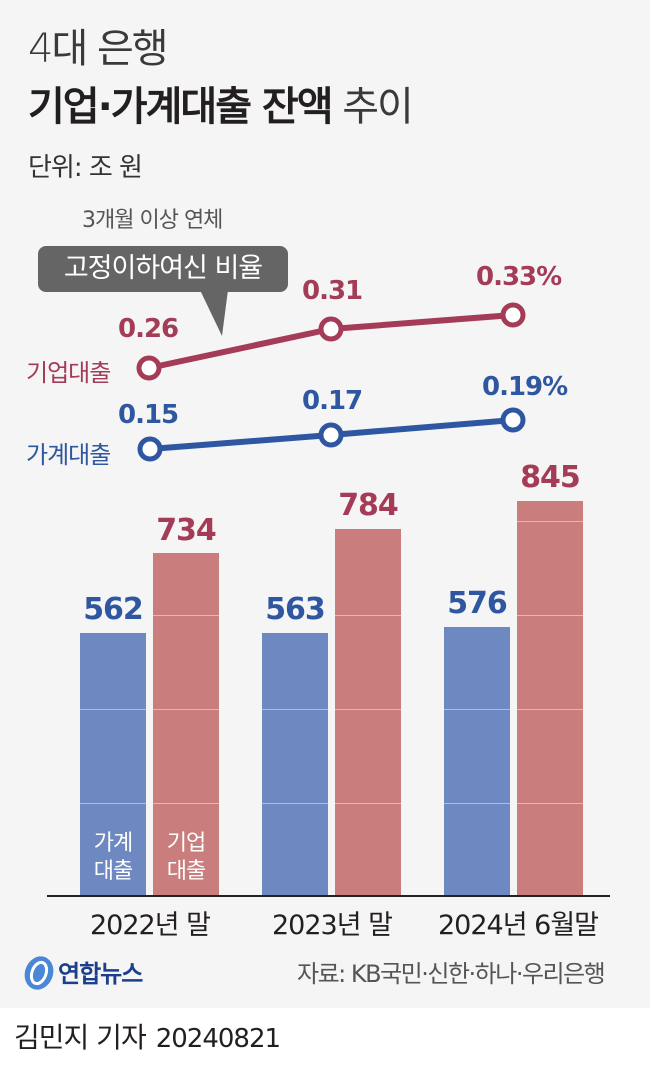 The width and height of the screenshot is (650, 1070). What do you see at coordinates (451, 974) in the screenshot?
I see `source-note: 자료: KB국민·신한·하나·우리은행` at bounding box center [451, 974].